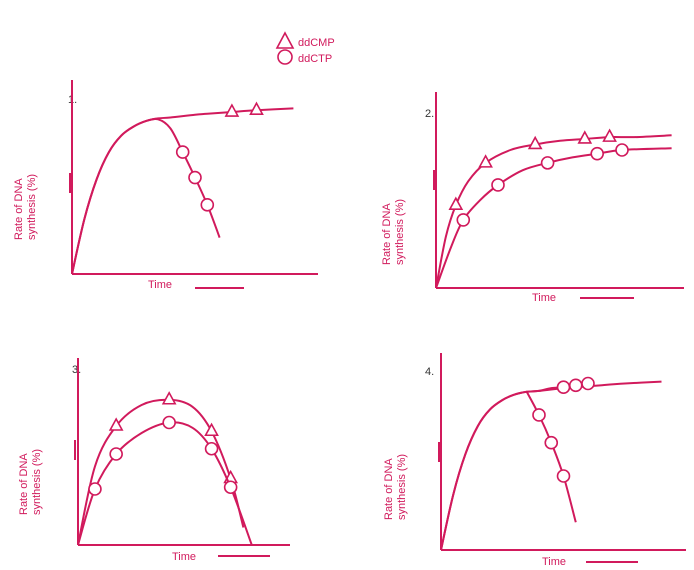 The image size is (694, 570). I want to click on panel-1: 1. Rate of DNA synthesis (%) Time, so click(128, 192).